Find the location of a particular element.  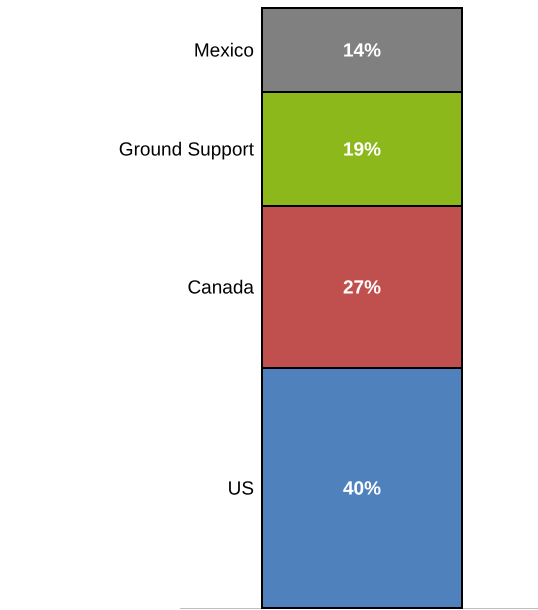

series-label: Mexico is located at coordinates (224, 51).